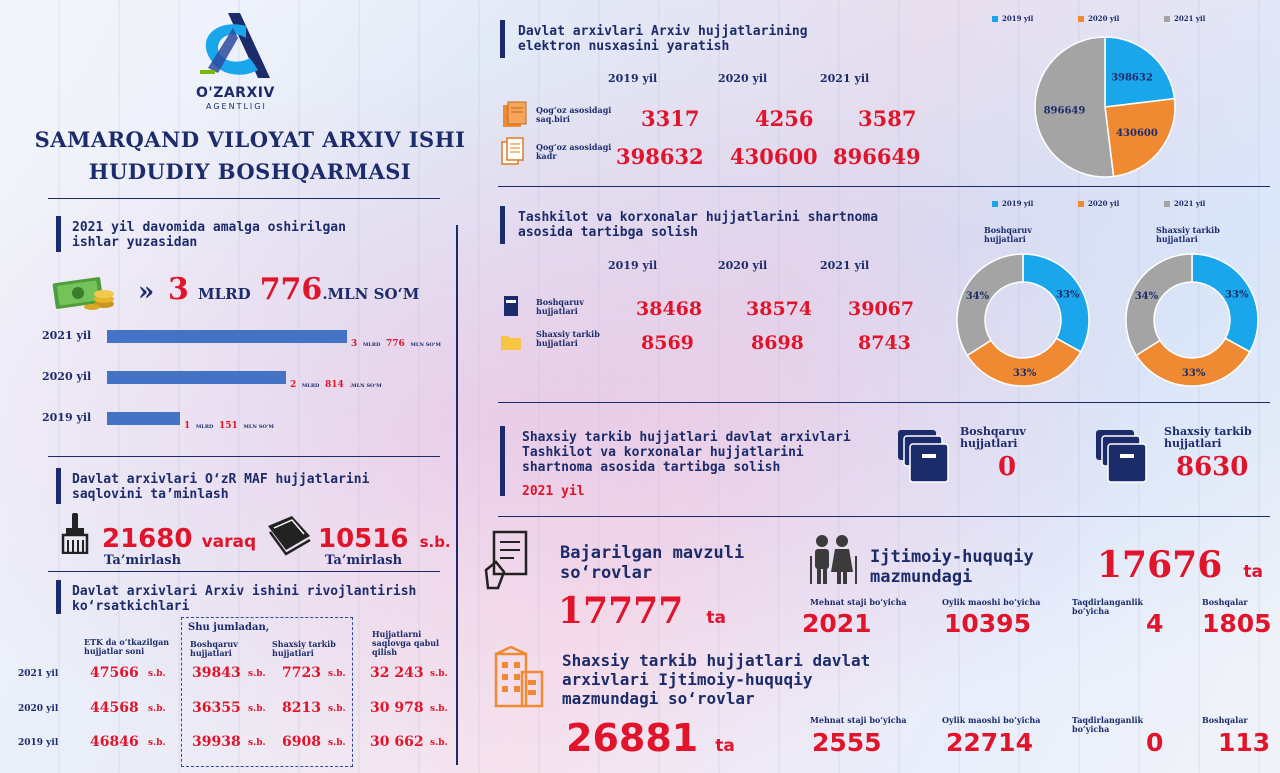 The height and width of the screenshot is (773, 1280). I want to click on dev-col-etk-line2: hujjatlar soni, so click(114, 651).